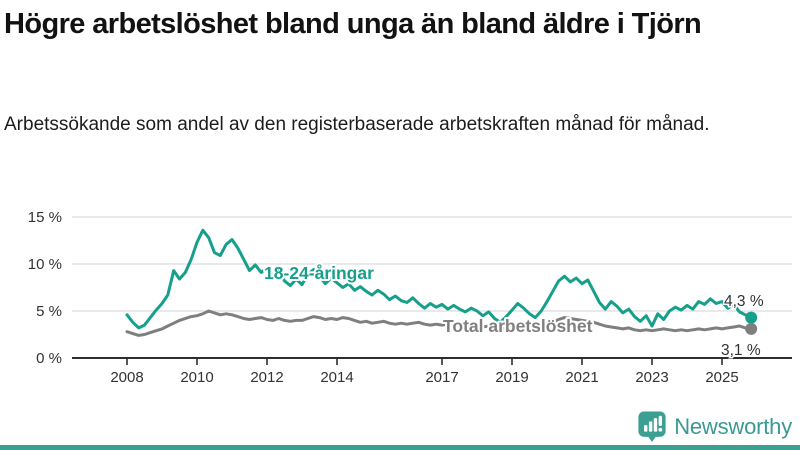 This screenshot has width=800, height=450. I want to click on series-end-value-label: 4,3 %, so click(744, 301).